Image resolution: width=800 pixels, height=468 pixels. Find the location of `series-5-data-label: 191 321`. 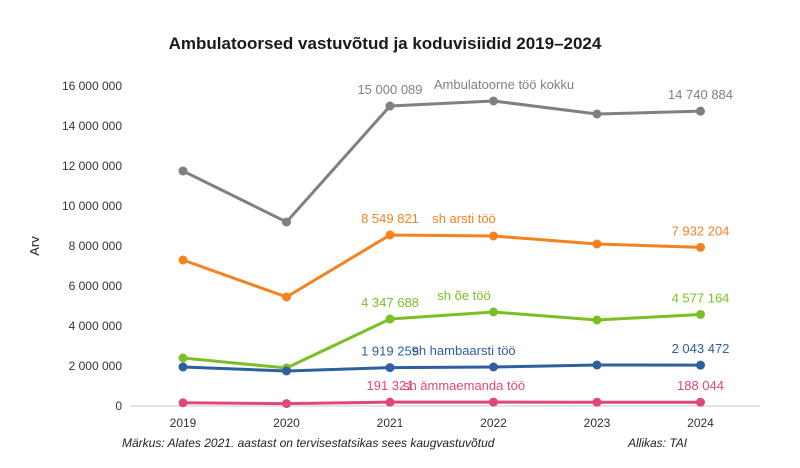

series-5-data-label: 191 321 is located at coordinates (390, 385).